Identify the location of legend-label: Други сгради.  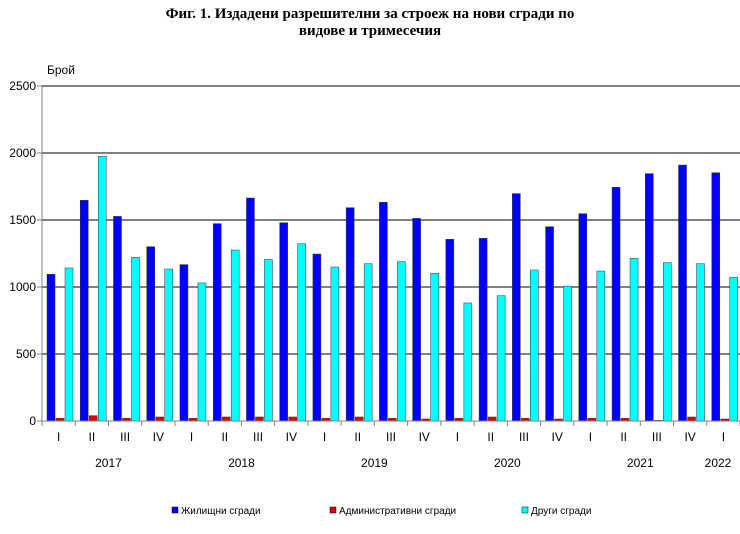
(561, 511).